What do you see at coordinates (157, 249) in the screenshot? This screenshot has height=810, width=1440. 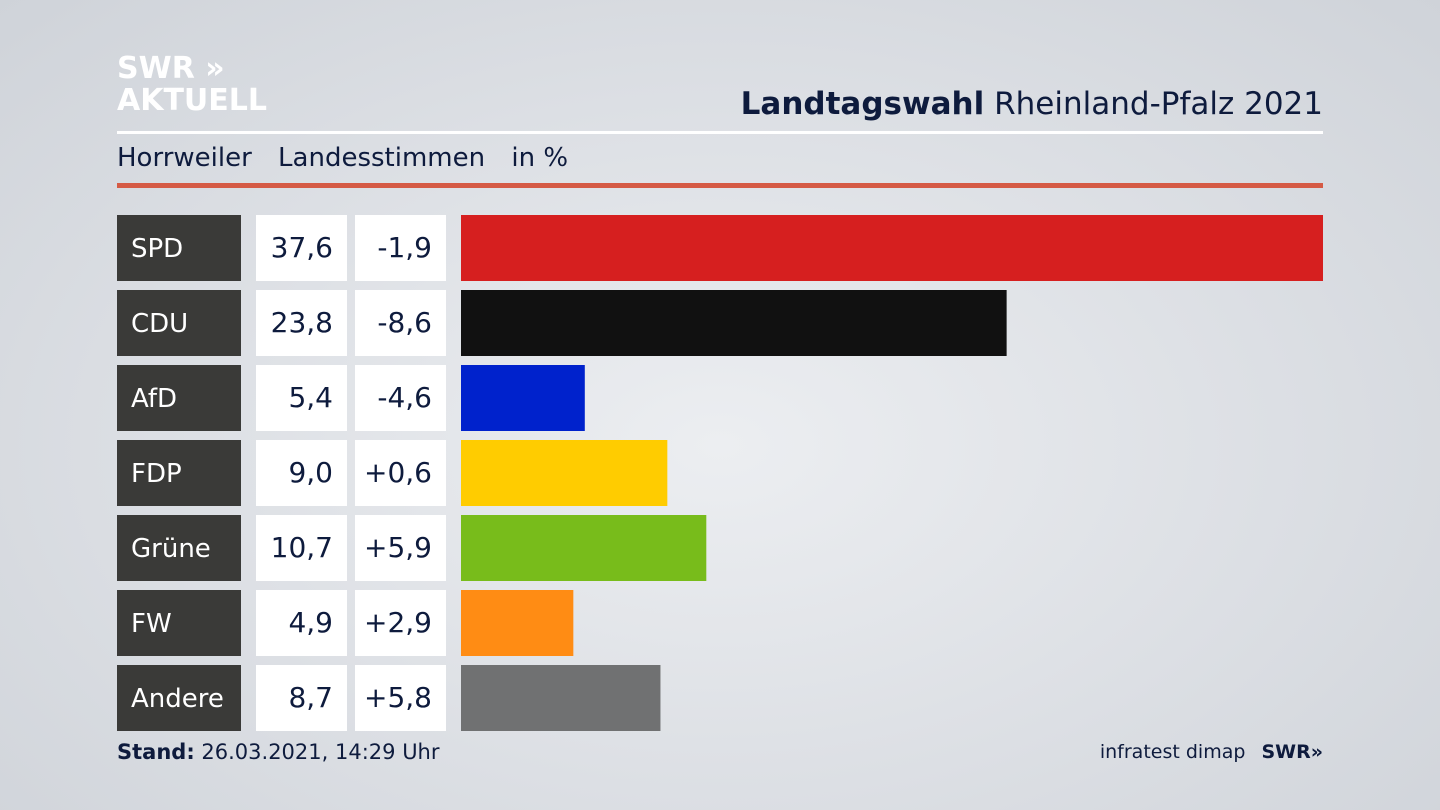 I see `party-label: SPD` at bounding box center [157, 249].